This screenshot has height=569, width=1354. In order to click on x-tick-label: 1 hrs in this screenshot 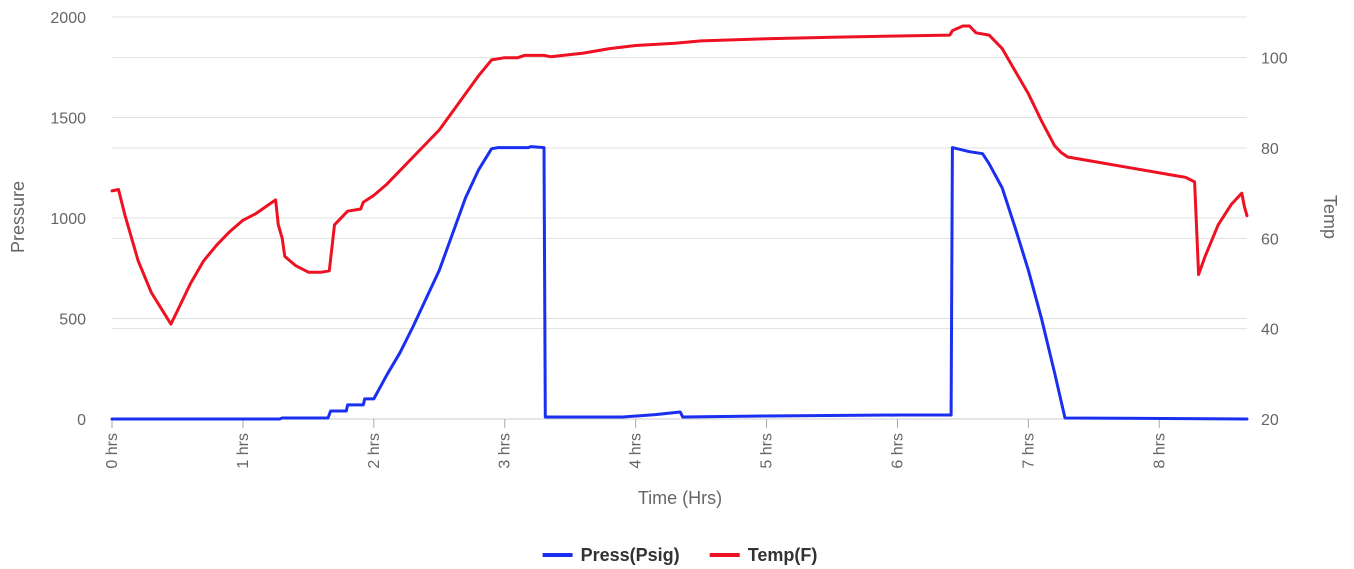, I will do `click(243, 451)`.